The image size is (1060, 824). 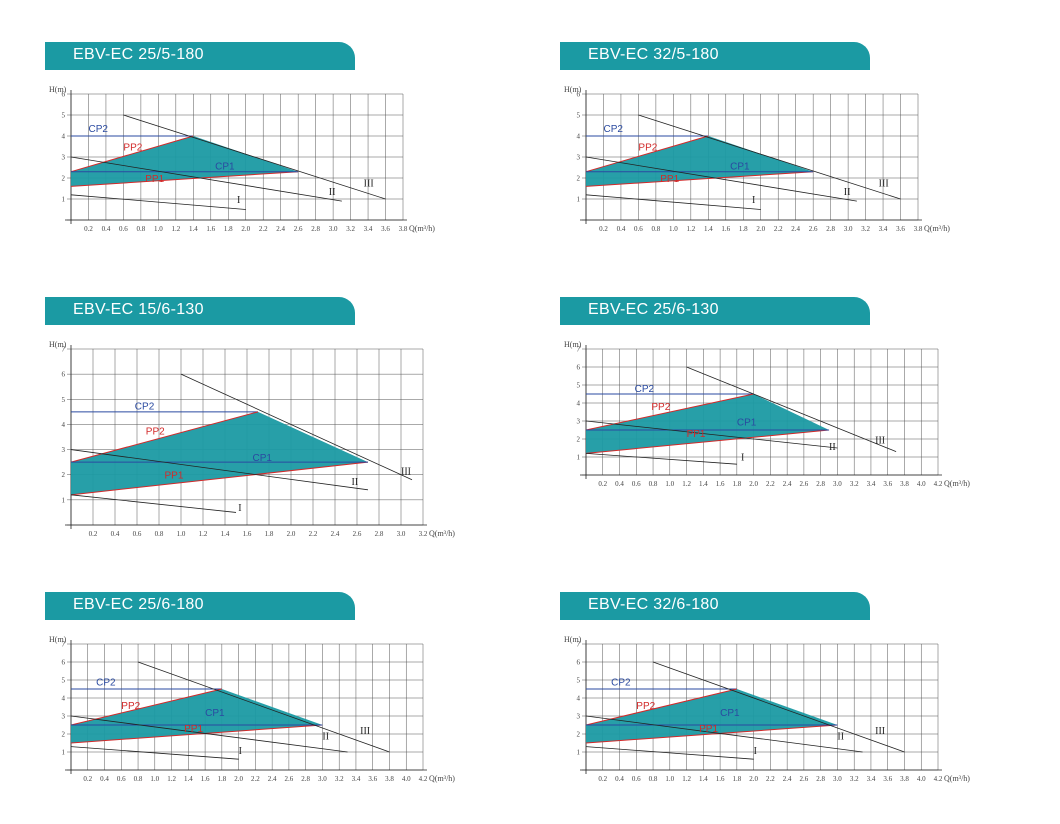 I want to click on x-tick-label: 0.2, so click(x=602, y=484).